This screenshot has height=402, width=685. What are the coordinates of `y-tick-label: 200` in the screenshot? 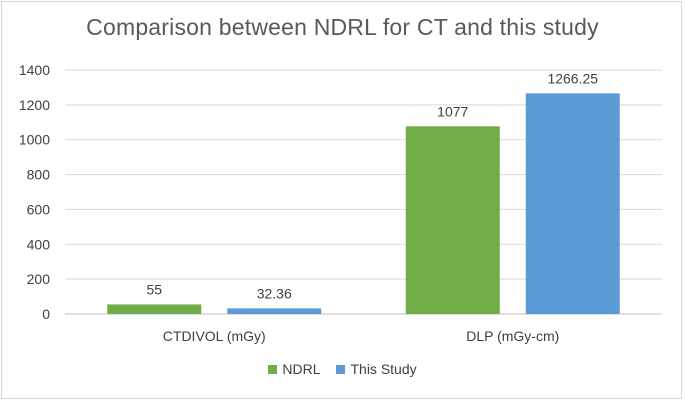 It's located at (39, 279).